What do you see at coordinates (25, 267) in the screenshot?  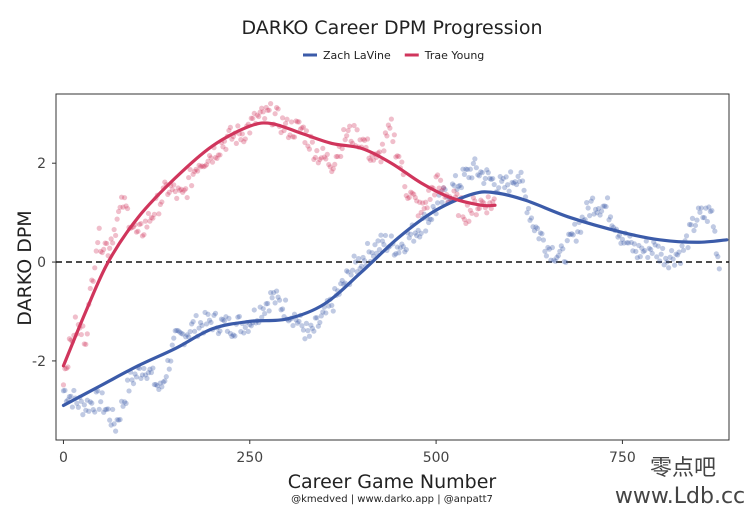 I see `y-axis-label: DARKO DPM` at bounding box center [25, 267].